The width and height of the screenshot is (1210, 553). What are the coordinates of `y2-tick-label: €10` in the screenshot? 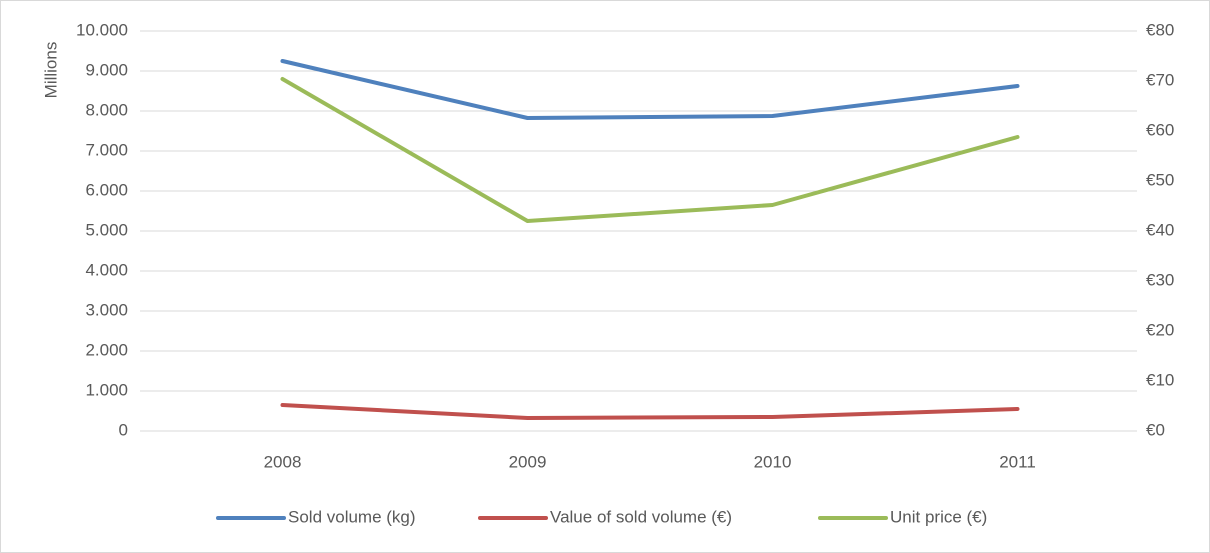 It's located at (1160, 379).